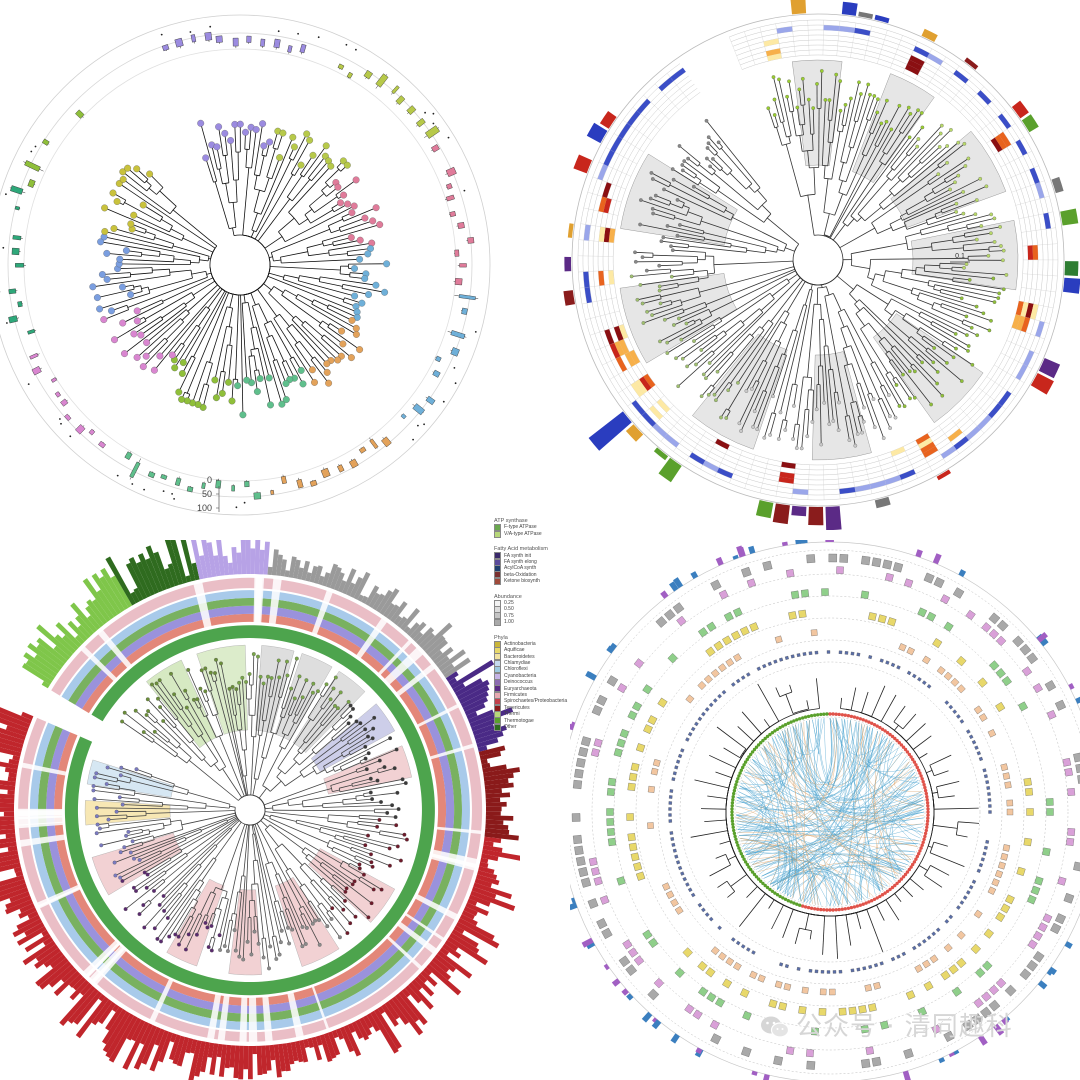  I want to click on legend-label: Ketone biosynth, so click(522, 581).